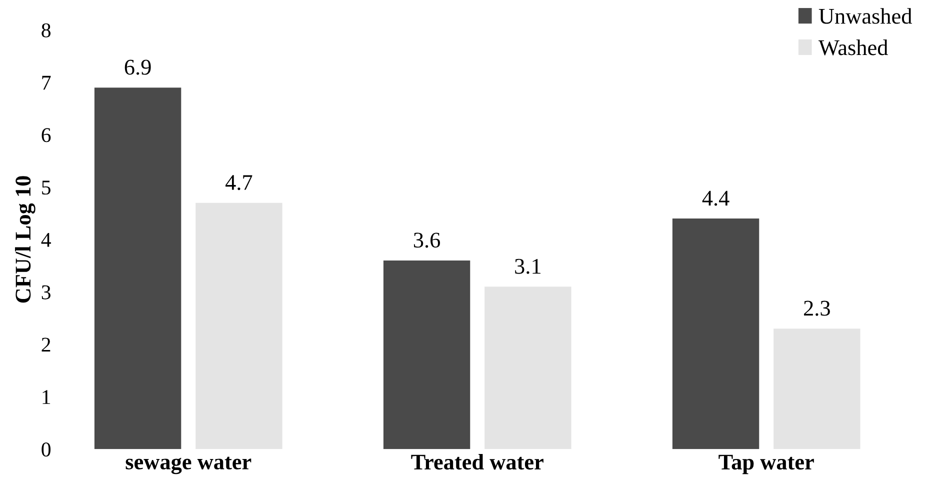  What do you see at coordinates (189, 465) in the screenshot?
I see `x-tick-label: sewage water` at bounding box center [189, 465].